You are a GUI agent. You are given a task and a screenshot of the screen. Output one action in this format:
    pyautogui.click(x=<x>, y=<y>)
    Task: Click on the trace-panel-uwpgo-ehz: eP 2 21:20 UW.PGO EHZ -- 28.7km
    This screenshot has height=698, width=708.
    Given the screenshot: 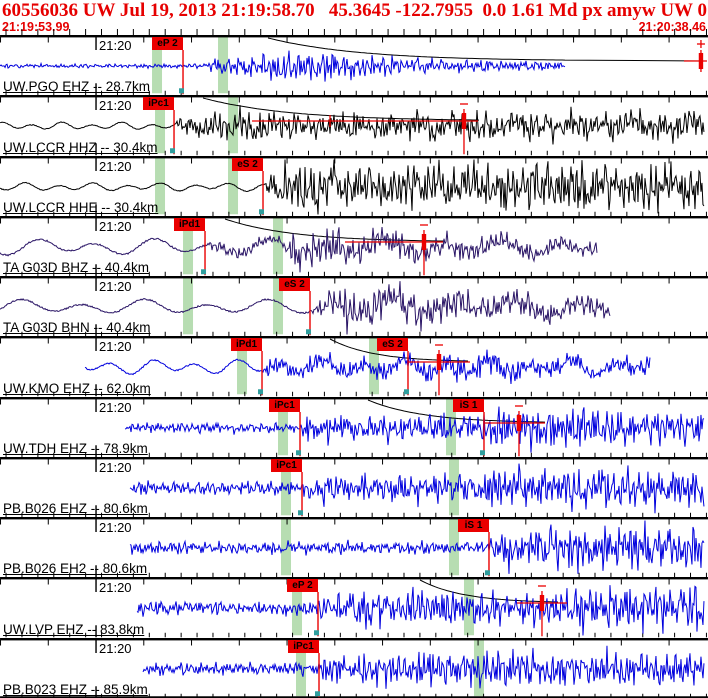 What is the action you would take?
    pyautogui.click(x=354, y=65)
    